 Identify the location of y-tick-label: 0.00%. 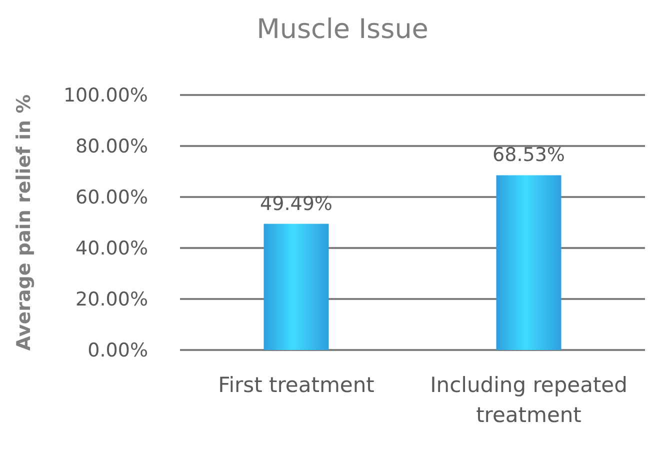
(118, 351).